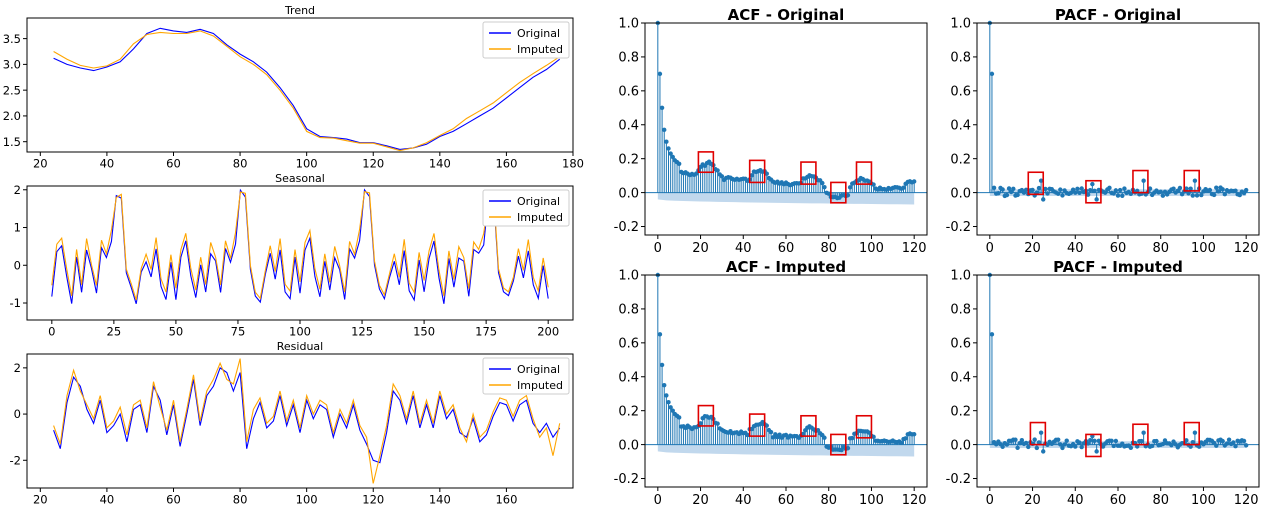  What do you see at coordinates (573, 164) in the screenshot?
I see `x-tick-label: 180` at bounding box center [573, 164].